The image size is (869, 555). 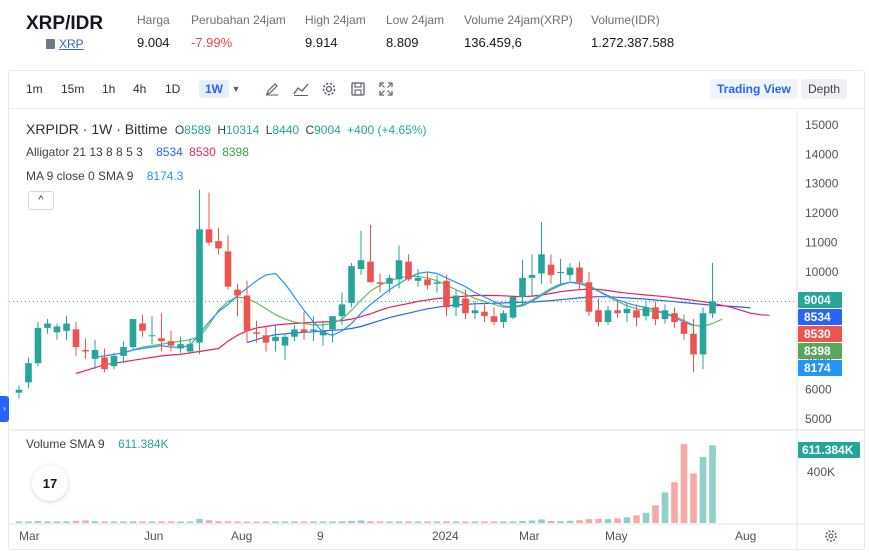 I want to click on left-panel-toggle: ›, so click(x=4, y=409).